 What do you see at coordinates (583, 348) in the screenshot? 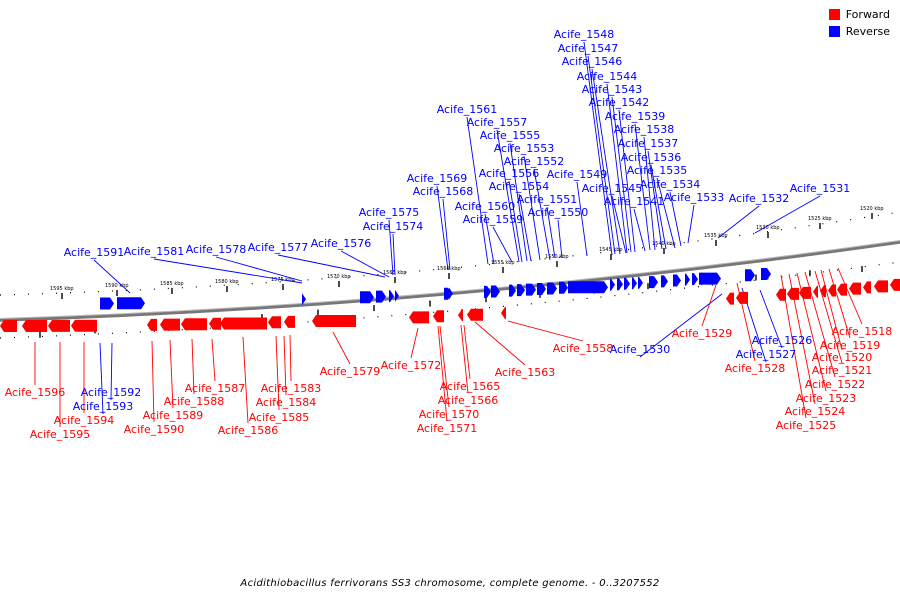
I see `gene-label: Acife_1558` at bounding box center [583, 348].